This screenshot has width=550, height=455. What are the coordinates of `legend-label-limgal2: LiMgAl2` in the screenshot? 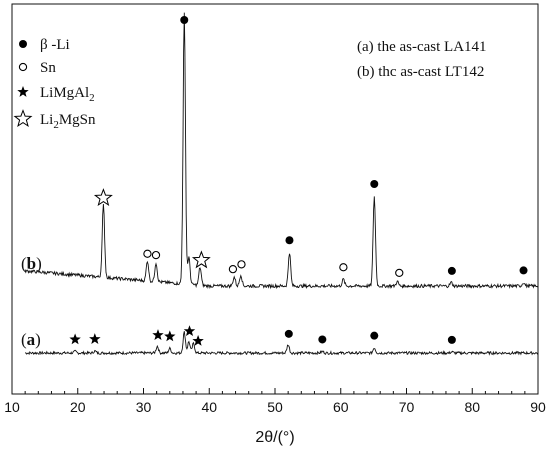 It's located at (67, 94).